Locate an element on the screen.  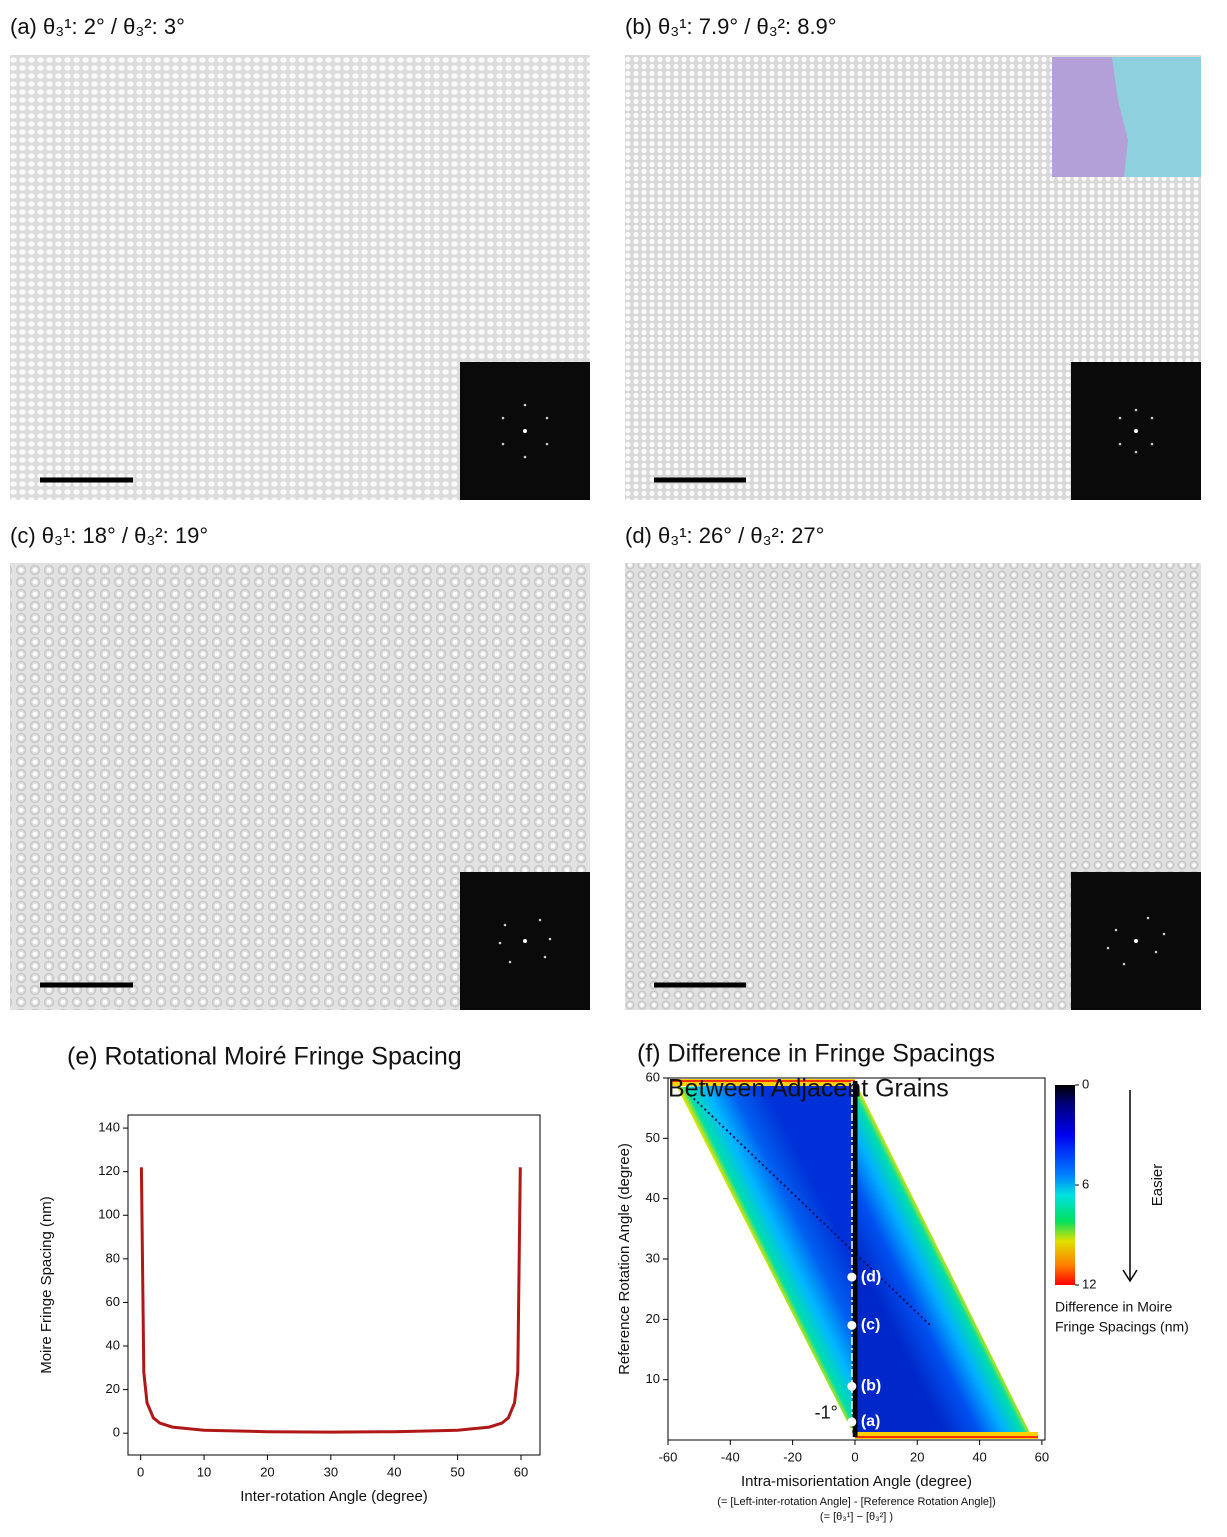
x-tick-label: 50 is located at coordinates (457, 1471).